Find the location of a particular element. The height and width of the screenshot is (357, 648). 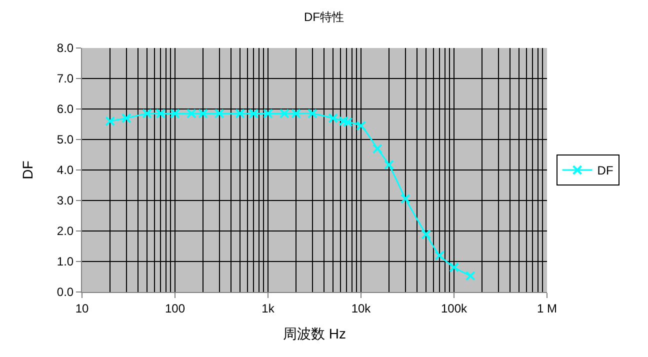

x-tick-label: 100k is located at coordinates (454, 308).